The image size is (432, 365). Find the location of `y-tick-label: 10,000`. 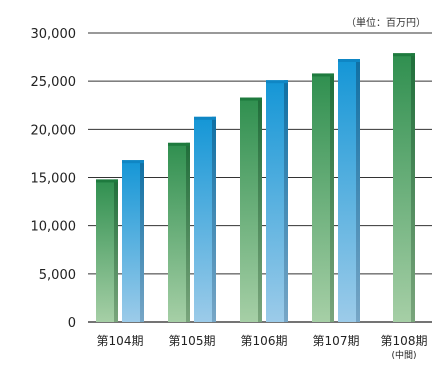

y-tick-label: 10,000 is located at coordinates (54, 227).